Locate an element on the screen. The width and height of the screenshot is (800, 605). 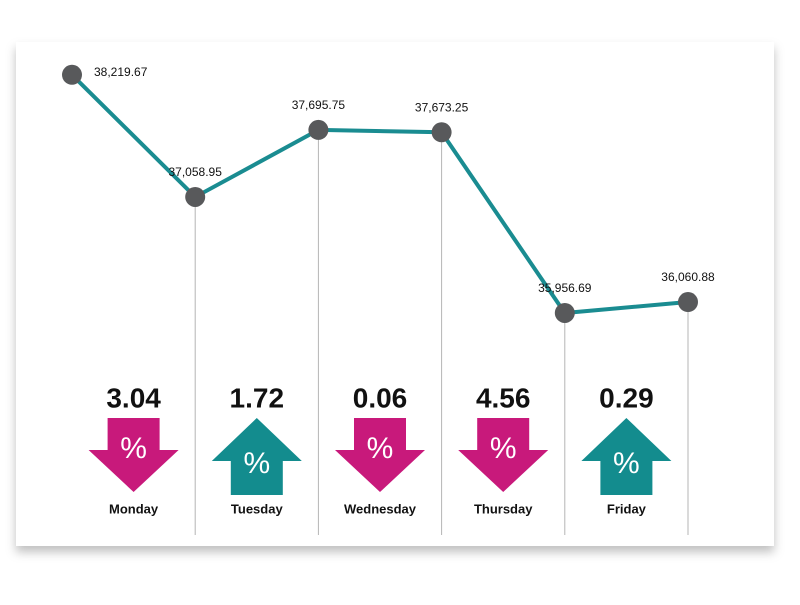
day-label: Tuesday is located at coordinates (257, 508).